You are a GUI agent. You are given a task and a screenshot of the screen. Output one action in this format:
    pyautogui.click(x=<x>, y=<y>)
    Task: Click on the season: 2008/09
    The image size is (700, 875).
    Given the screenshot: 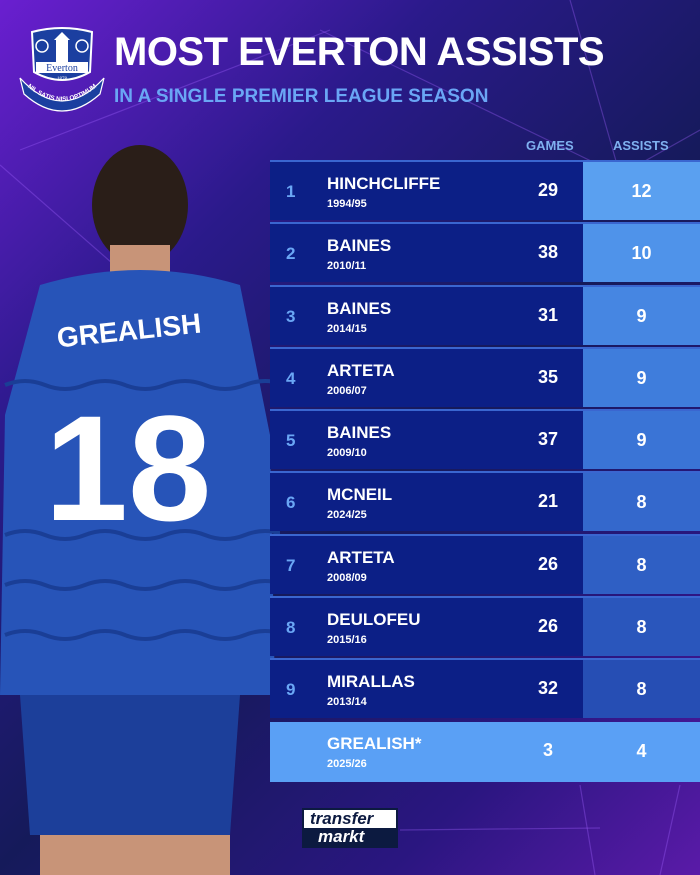 What is the action you would take?
    pyautogui.click(x=347, y=578)
    